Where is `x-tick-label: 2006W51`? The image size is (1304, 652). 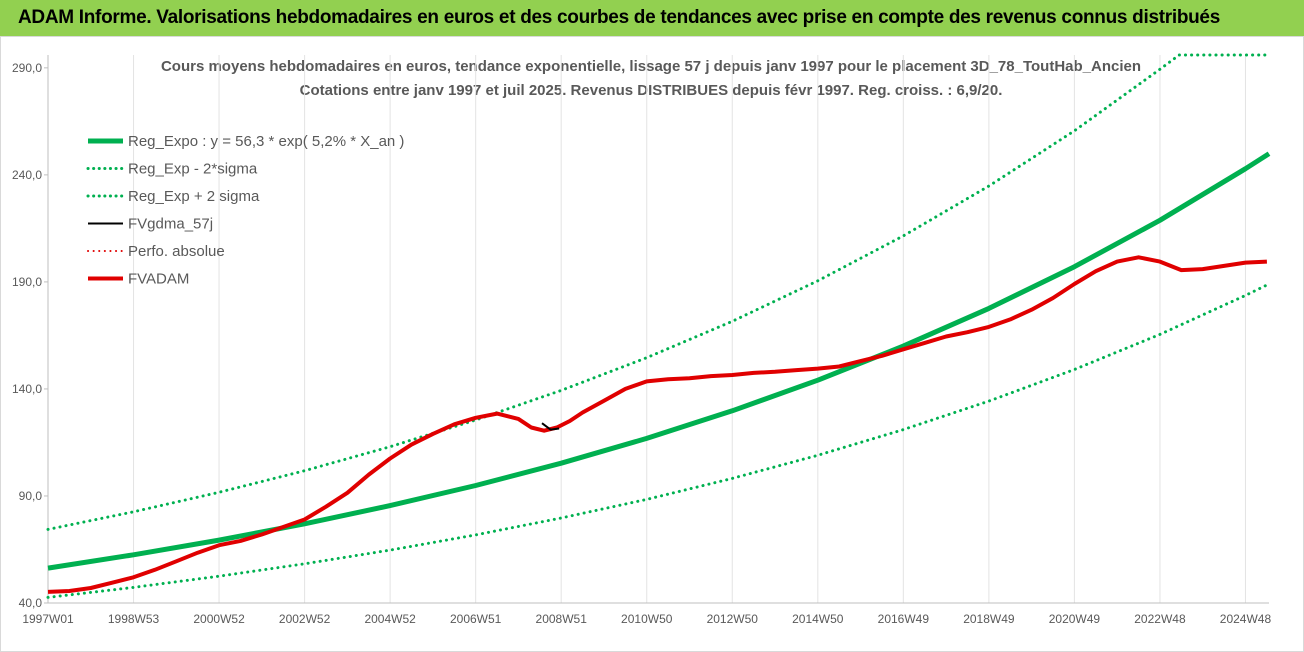 x-tick-label: 2006W51 is located at coordinates (476, 619).